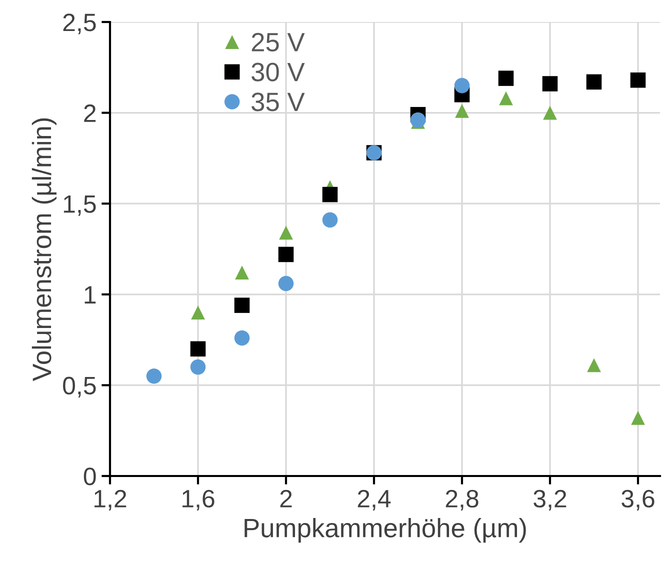 Image resolution: width=670 pixels, height=563 pixels. What do you see at coordinates (110, 500) in the screenshot?
I see `x-tick-label: 1,2` at bounding box center [110, 500].